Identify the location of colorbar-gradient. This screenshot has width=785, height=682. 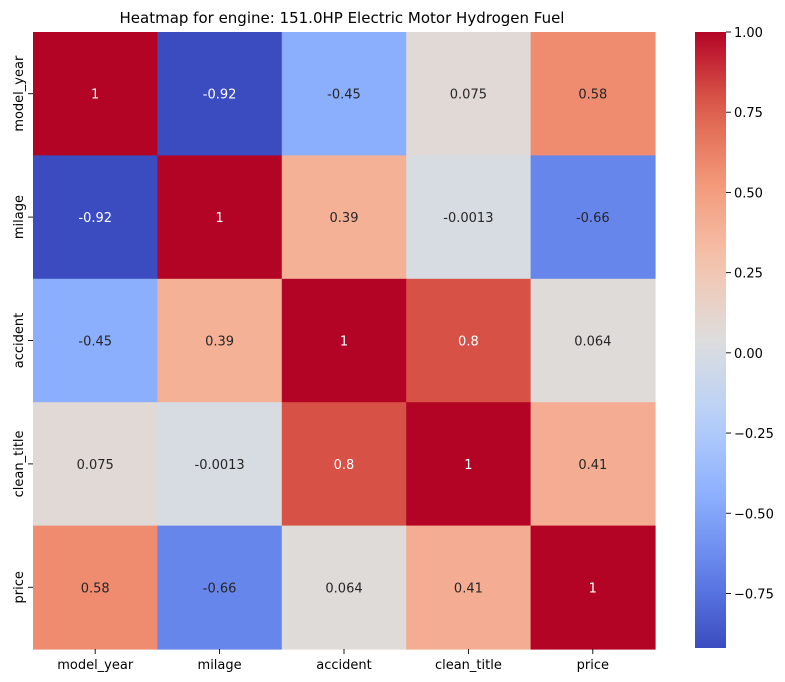
(710, 340).